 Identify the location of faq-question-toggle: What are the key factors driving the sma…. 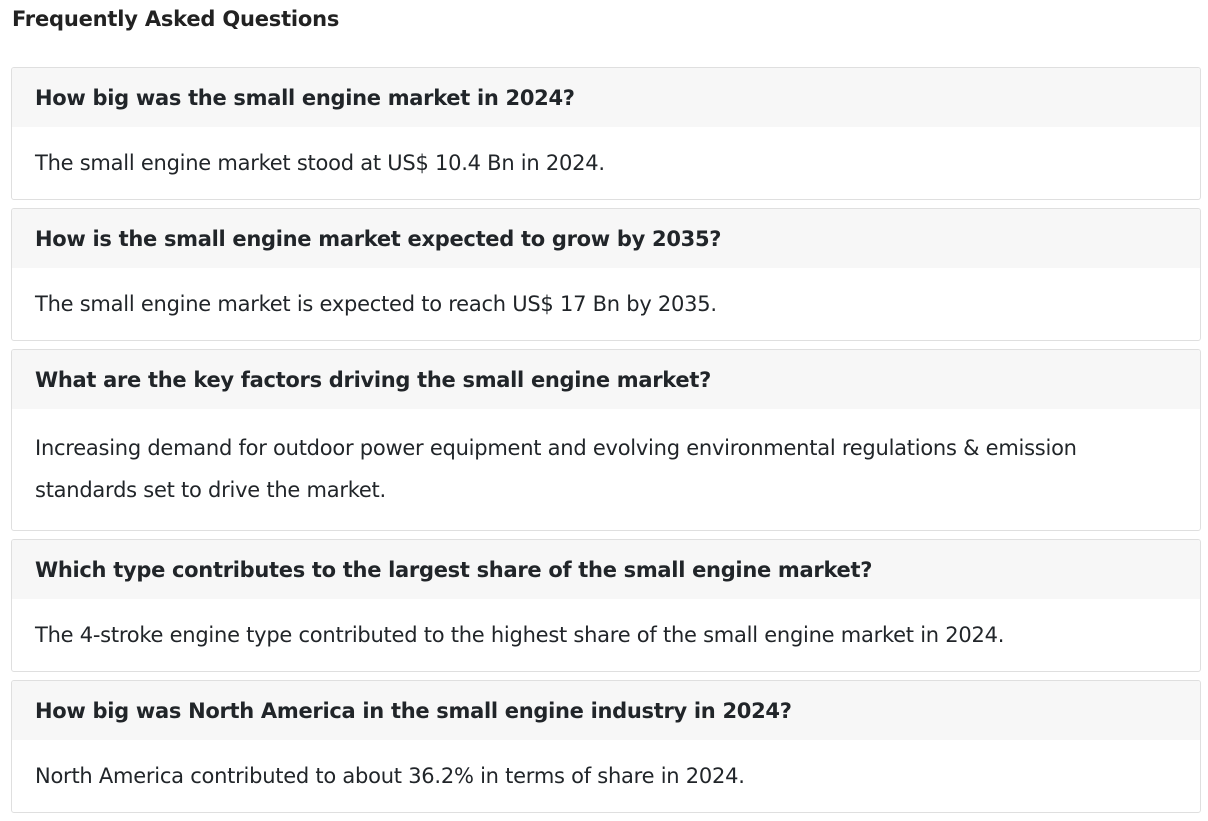
(606, 379).